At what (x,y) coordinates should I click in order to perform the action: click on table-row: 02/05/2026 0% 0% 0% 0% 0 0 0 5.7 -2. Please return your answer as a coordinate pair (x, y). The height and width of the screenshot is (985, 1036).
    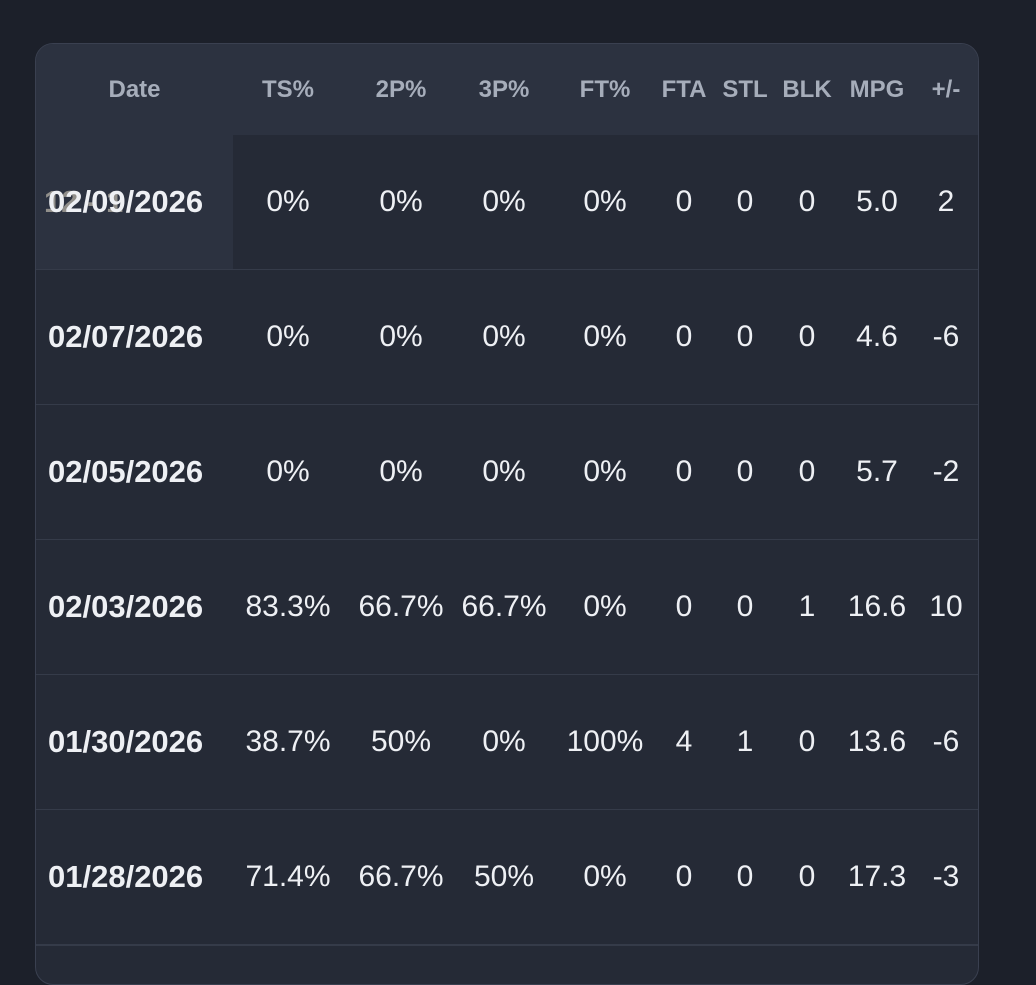
    Looking at the image, I should click on (507, 473).